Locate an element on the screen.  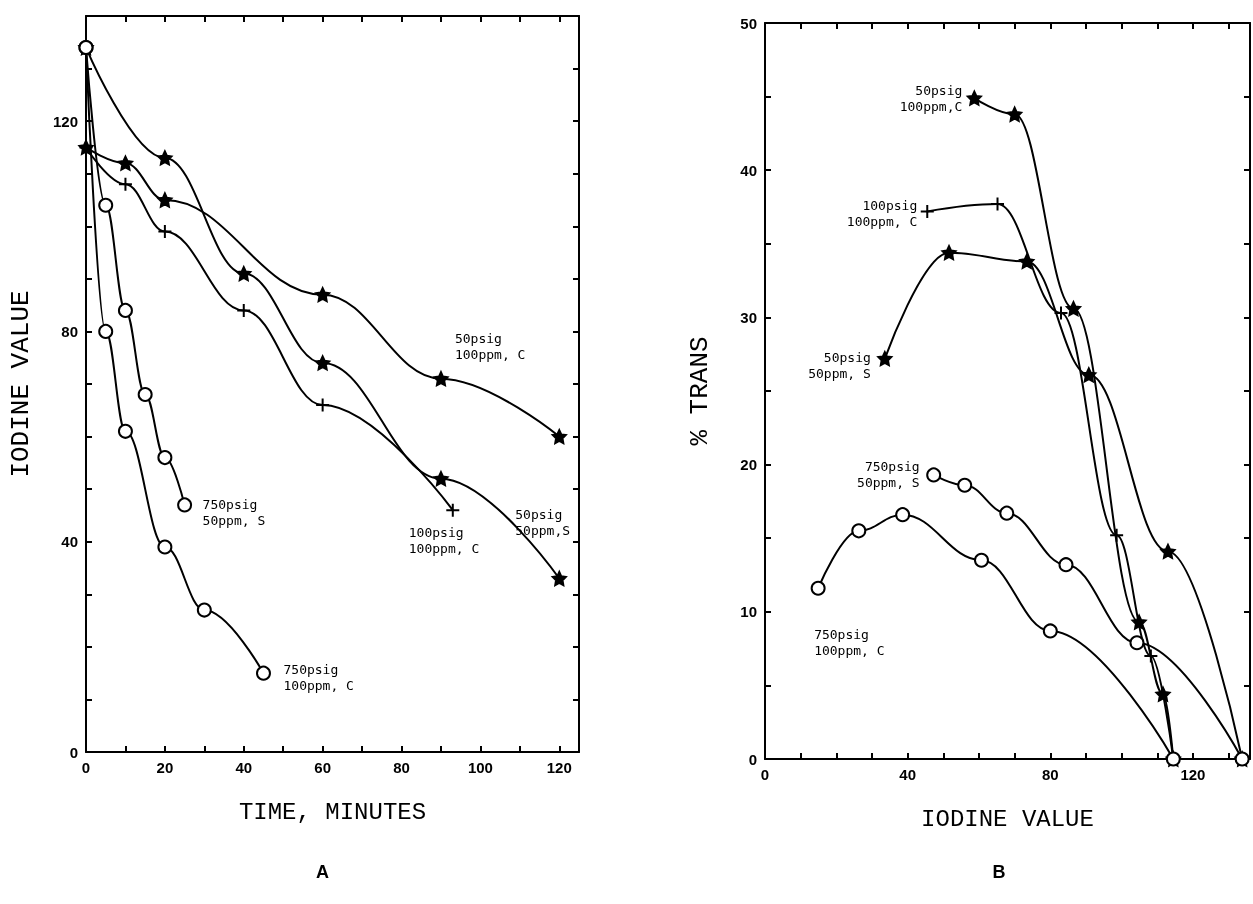
y-tick-label: 0 is located at coordinates (73, 752).